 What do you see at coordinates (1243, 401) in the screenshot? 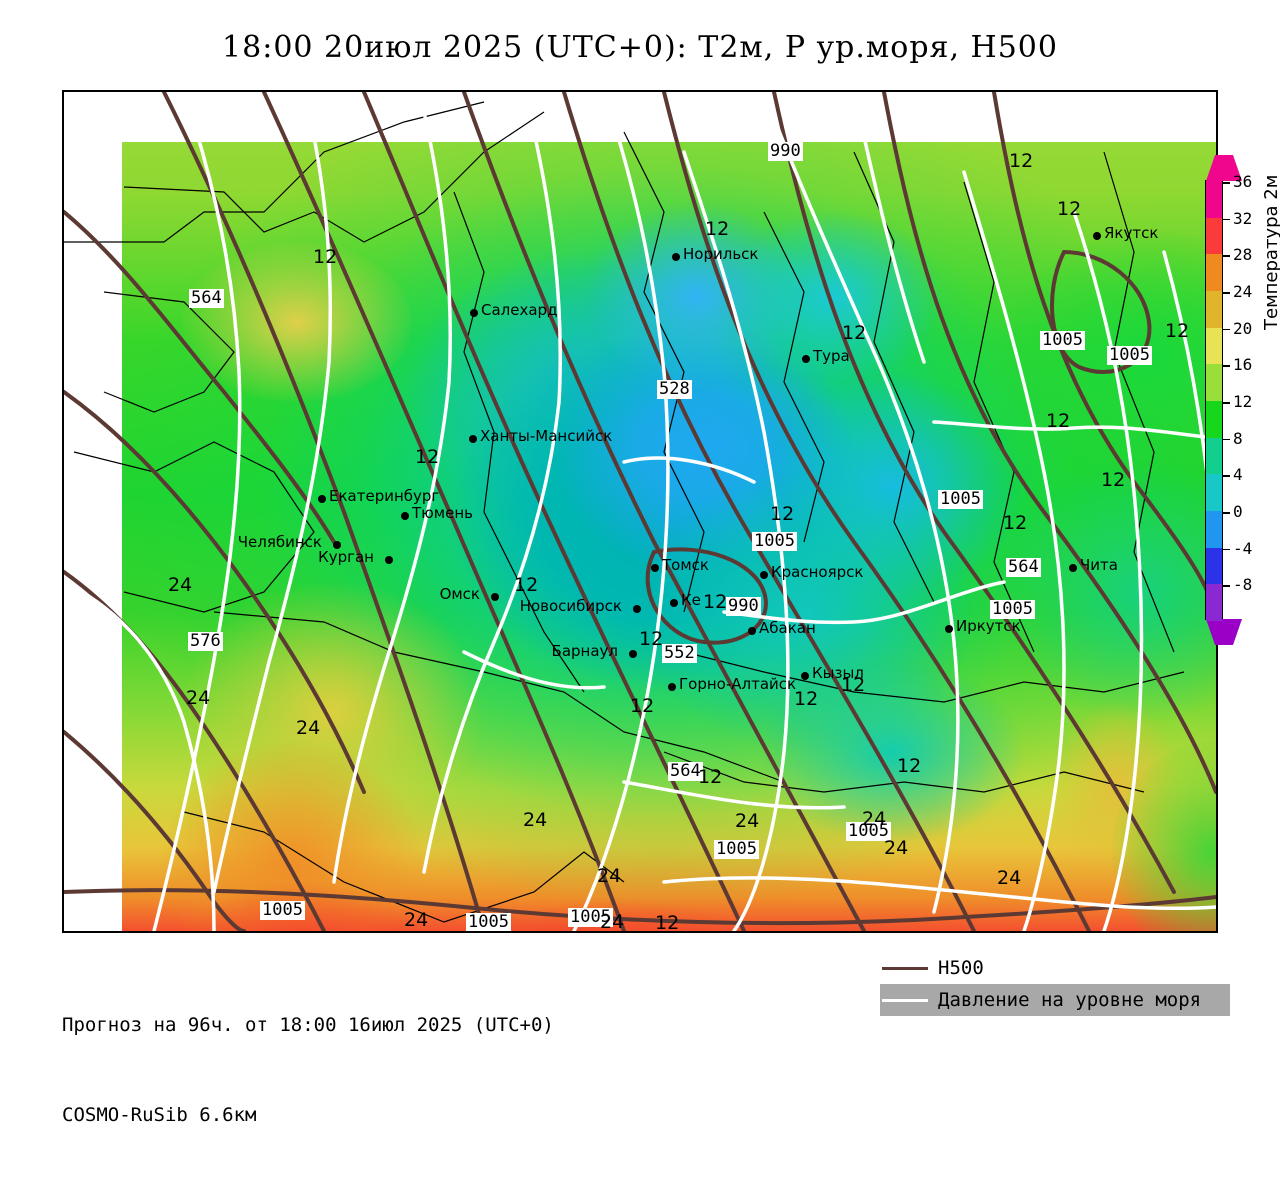
I see `colorbar-tick-label: 12` at bounding box center [1243, 401].